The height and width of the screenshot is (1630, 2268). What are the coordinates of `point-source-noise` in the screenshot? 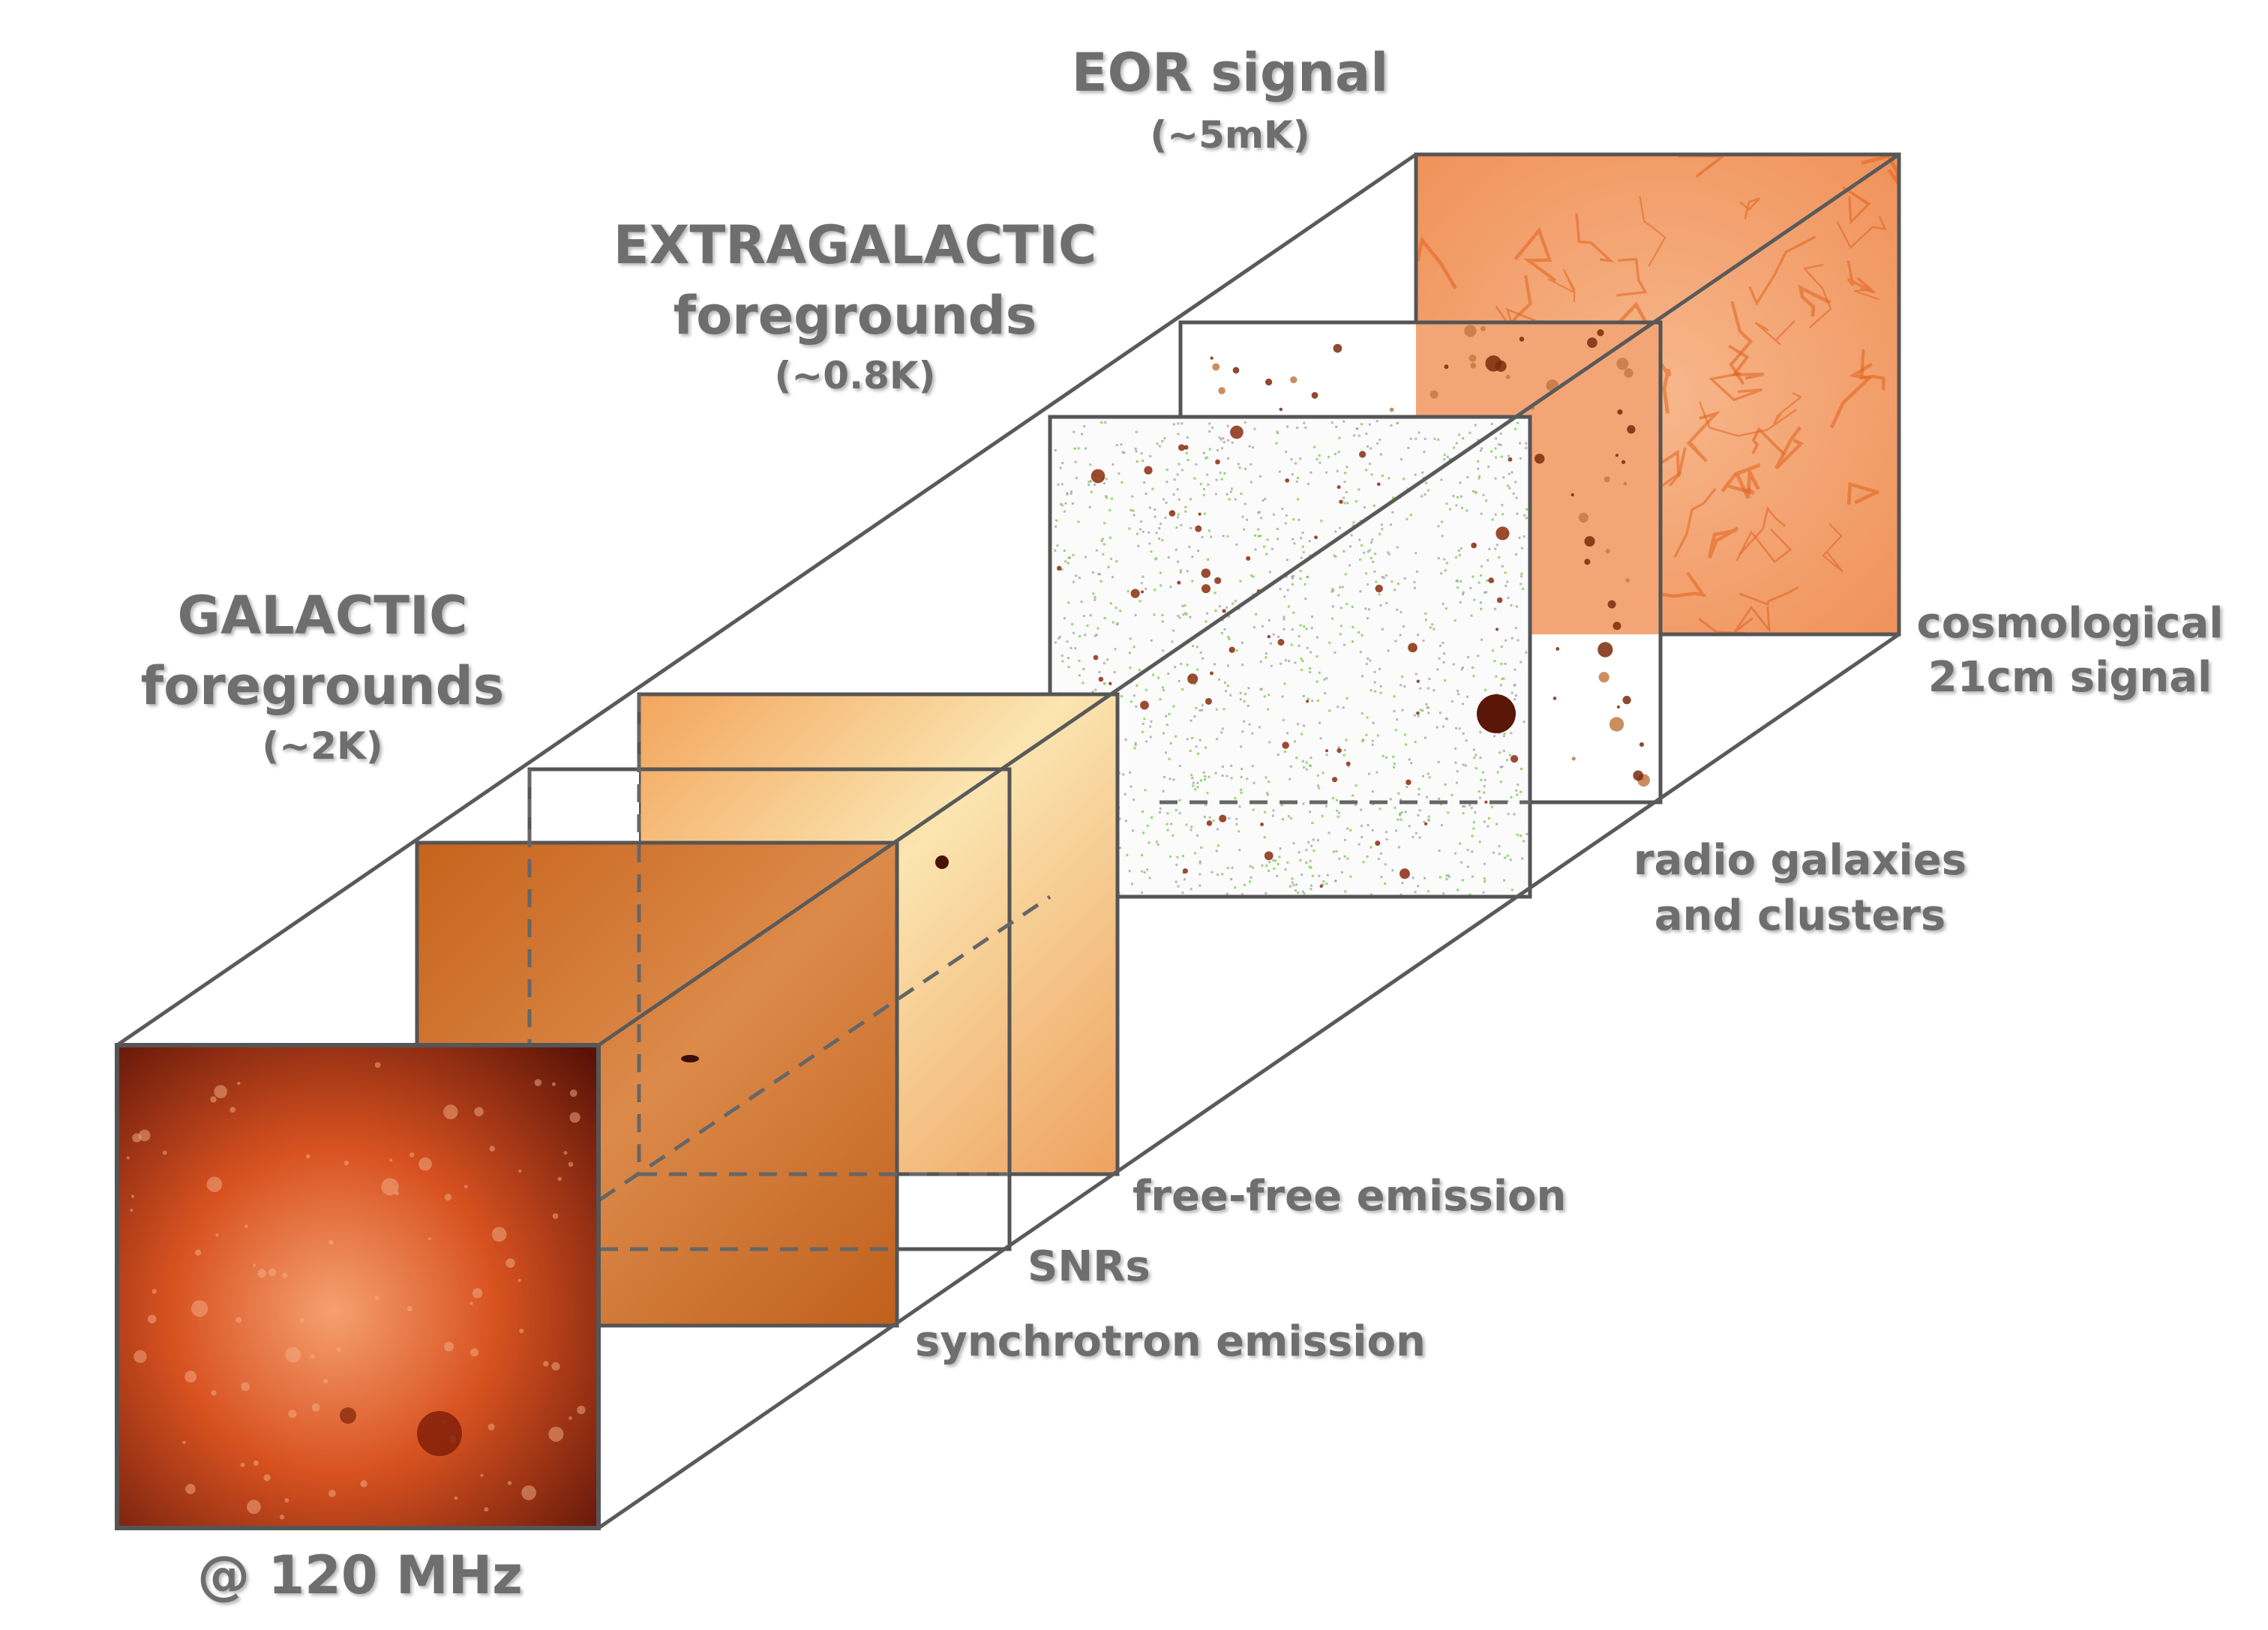 It's located at (1290, 658).